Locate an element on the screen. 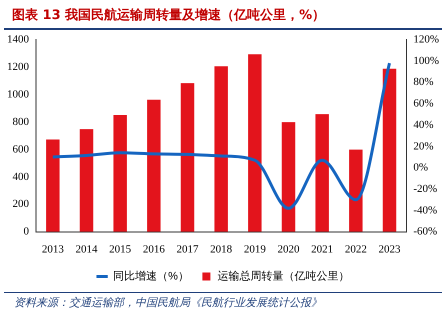 This screenshot has height=330, width=446. y2-tick-label: -60% is located at coordinates (425, 232).